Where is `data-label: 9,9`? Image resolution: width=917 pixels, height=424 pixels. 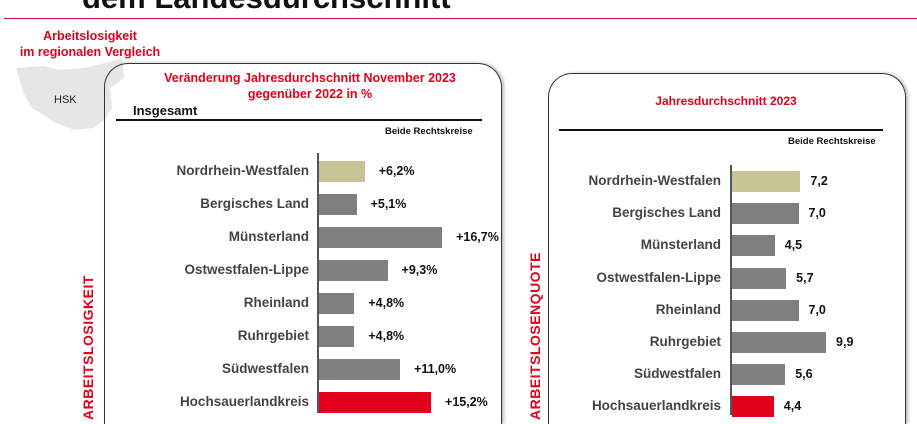
data-label: 9,9 is located at coordinates (845, 342).